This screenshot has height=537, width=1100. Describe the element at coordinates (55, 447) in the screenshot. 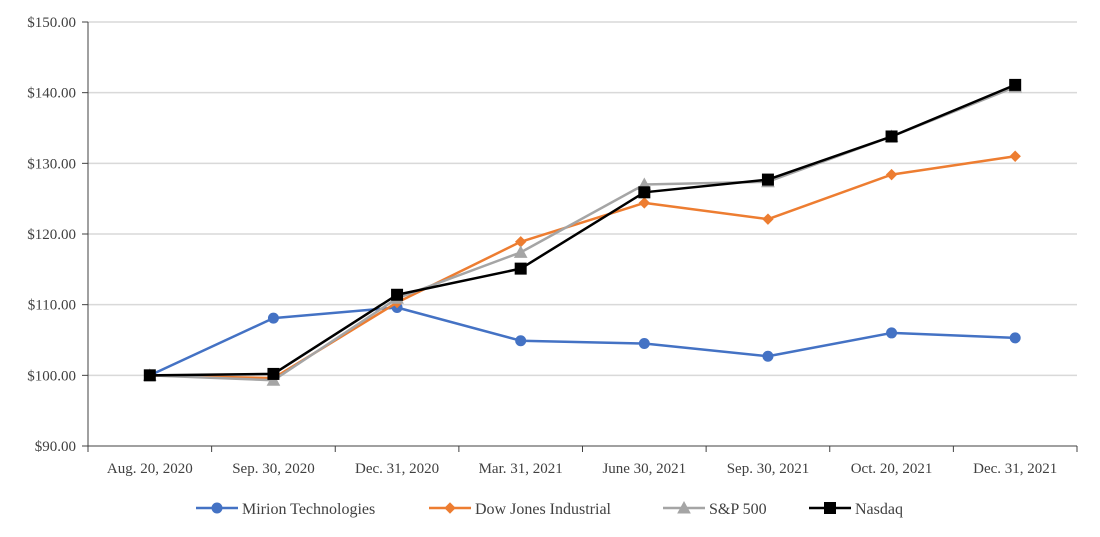

I see `y-tick-label: $90.00` at that location.